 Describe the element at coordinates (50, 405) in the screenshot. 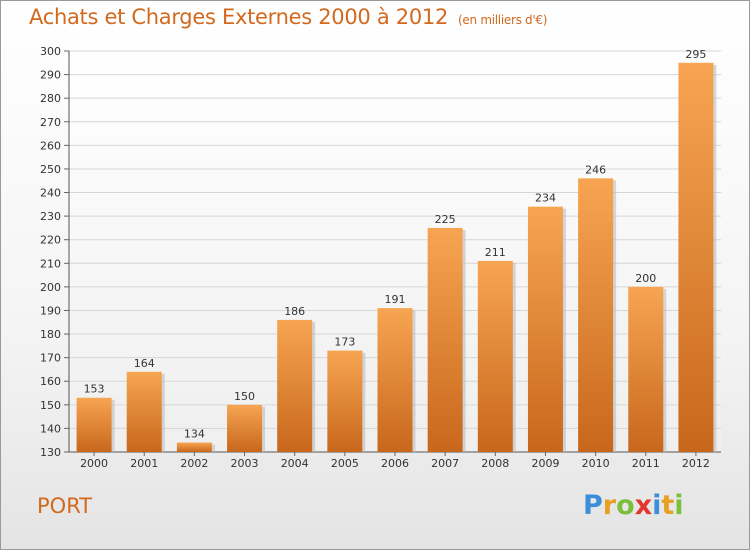

I see `y-tick-label: 150` at that location.